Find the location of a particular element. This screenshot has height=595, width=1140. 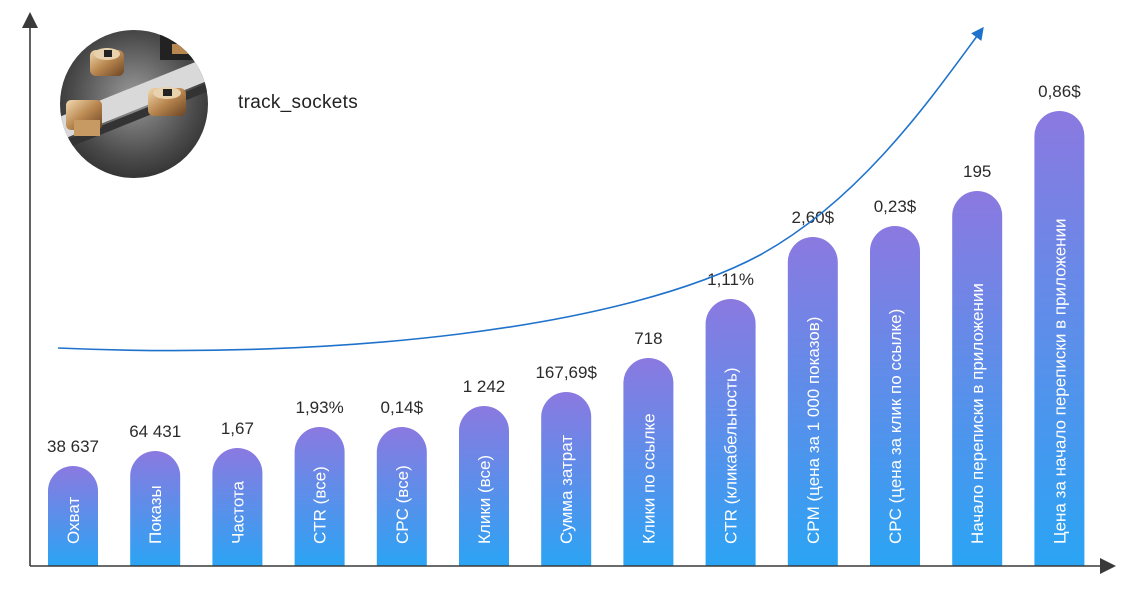

value-label: 718 is located at coordinates (648, 338).